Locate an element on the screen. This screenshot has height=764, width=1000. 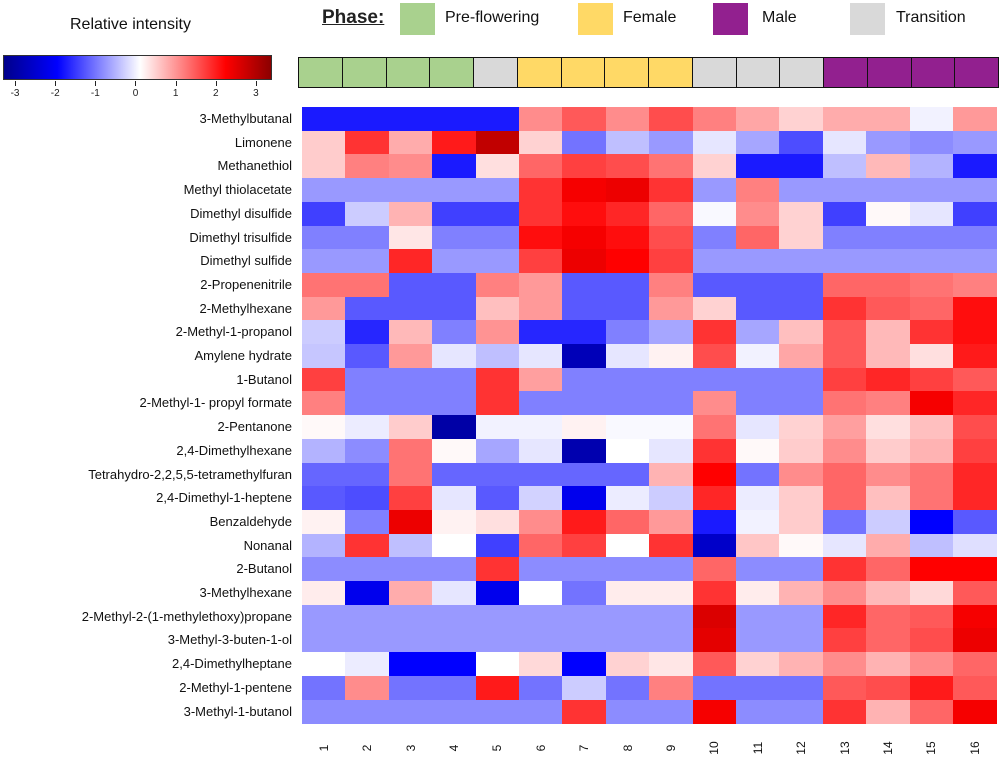
row-label: Nonanal is located at coordinates (267, 545).